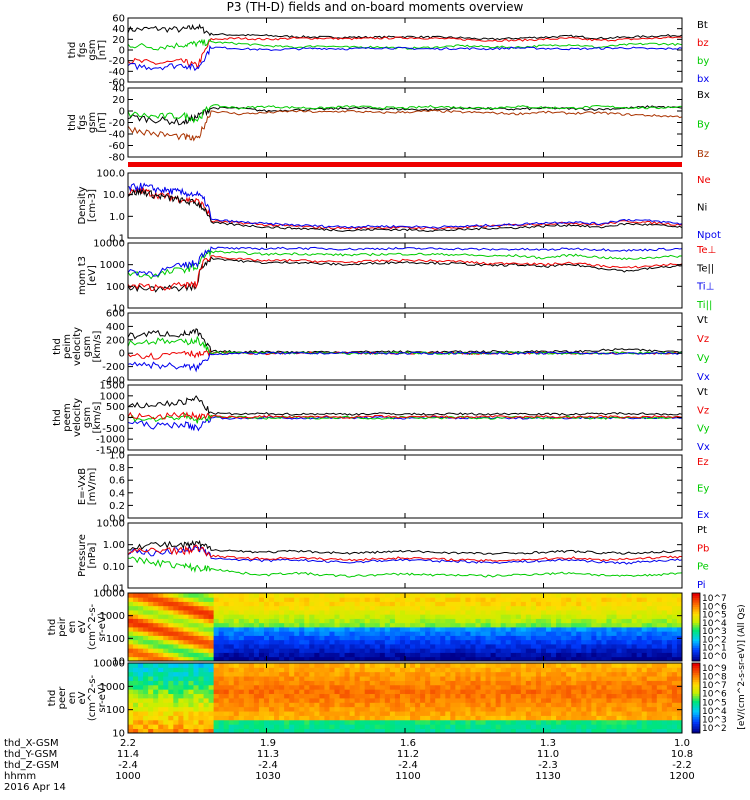  What do you see at coordinates (102, 626) in the screenshot?
I see `y-axis-label: sr-eV)` at bounding box center [102, 626].